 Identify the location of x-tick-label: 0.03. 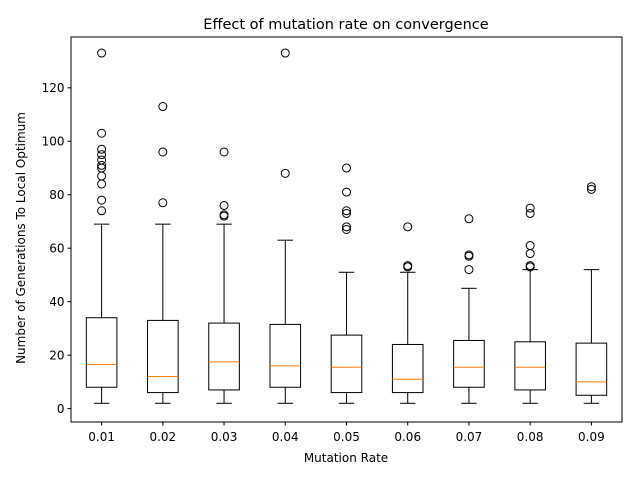
(224, 437).